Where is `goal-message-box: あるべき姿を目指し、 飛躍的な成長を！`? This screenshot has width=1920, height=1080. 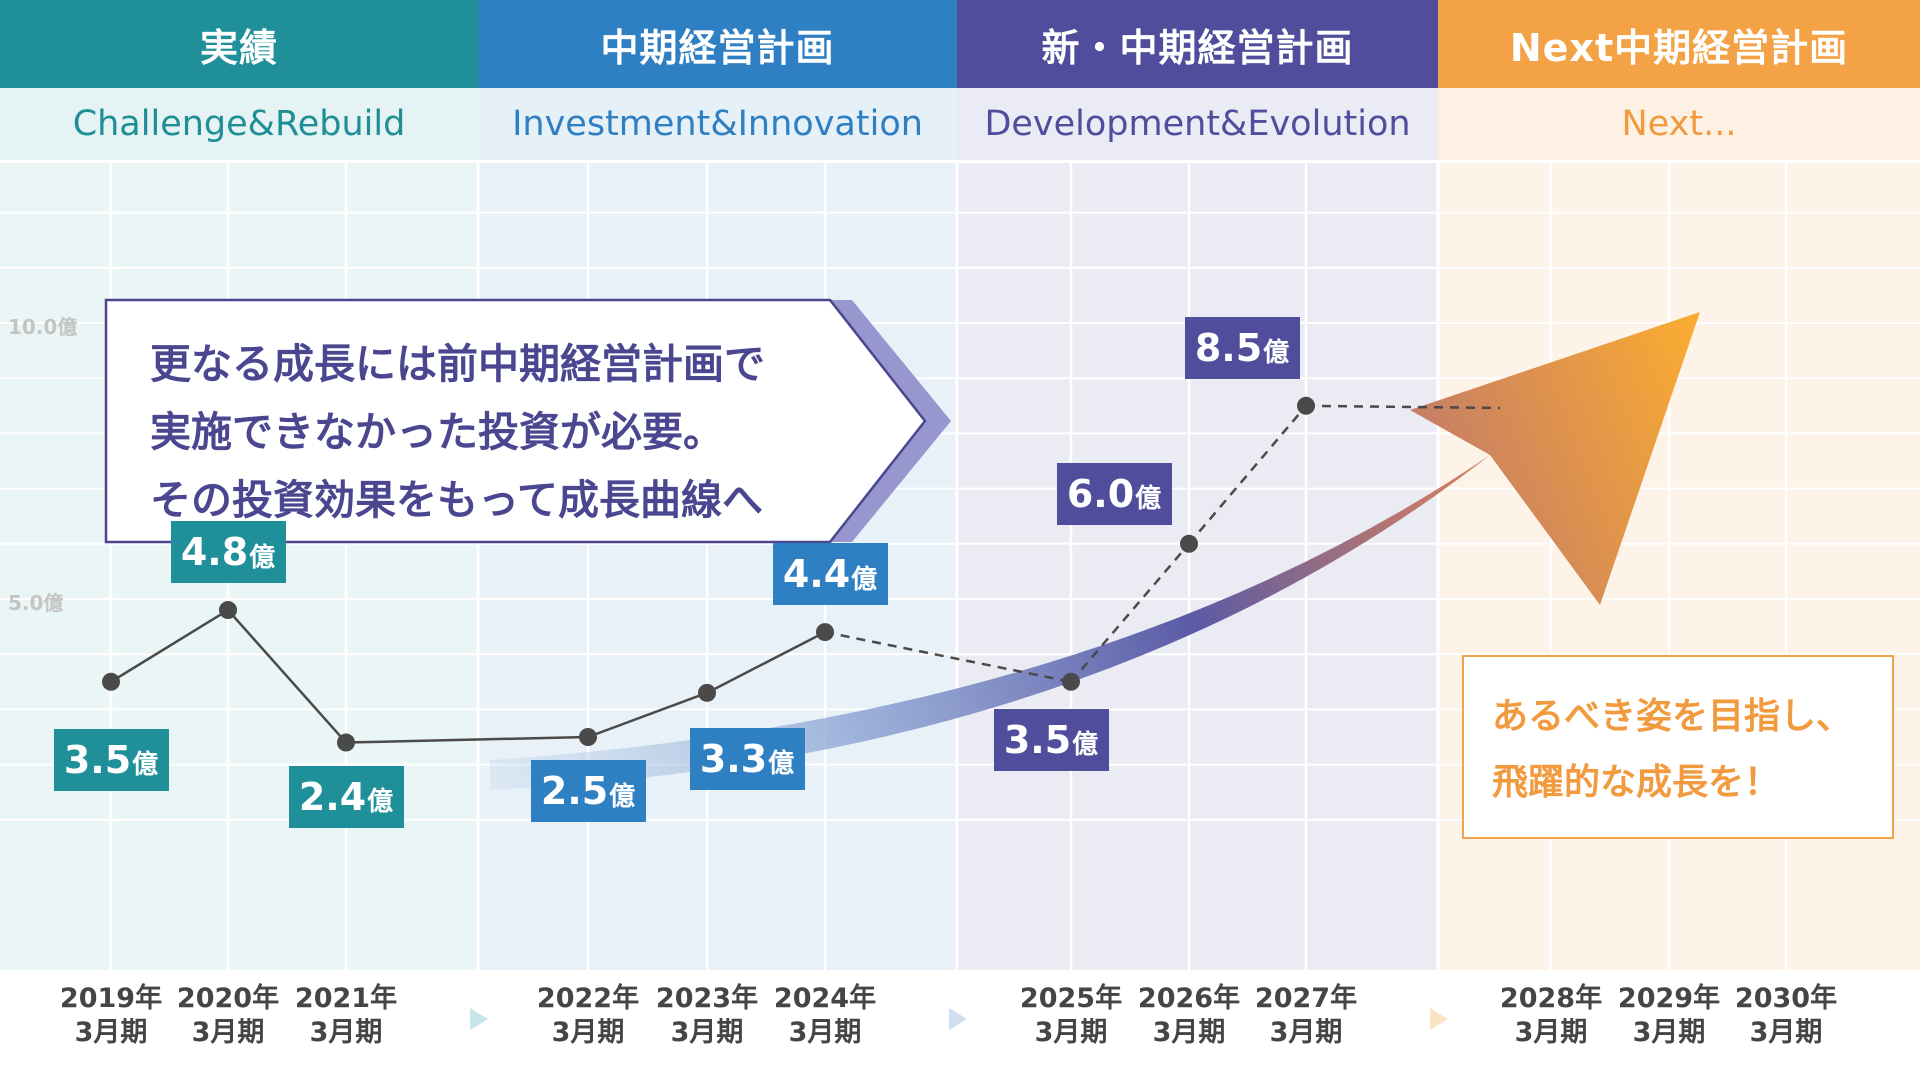 goal-message-box: あるべき姿を目指し、 飛躍的な成長を！ is located at coordinates (1678, 747).